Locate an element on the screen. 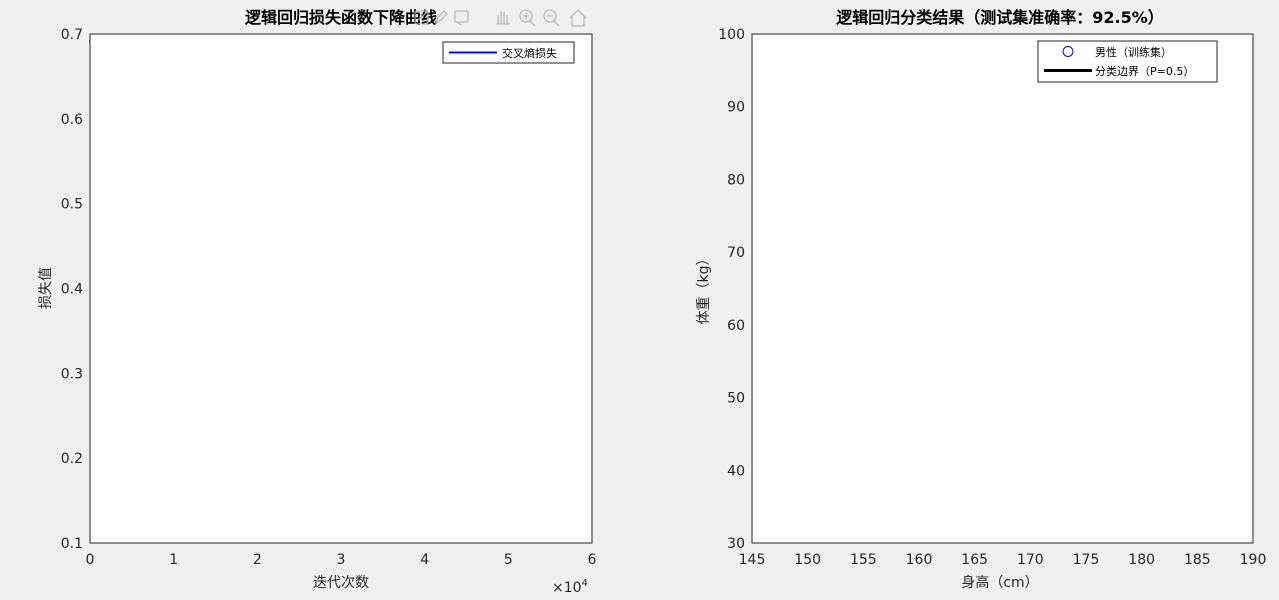  classification-x-tick-label: 155 is located at coordinates (863, 560).